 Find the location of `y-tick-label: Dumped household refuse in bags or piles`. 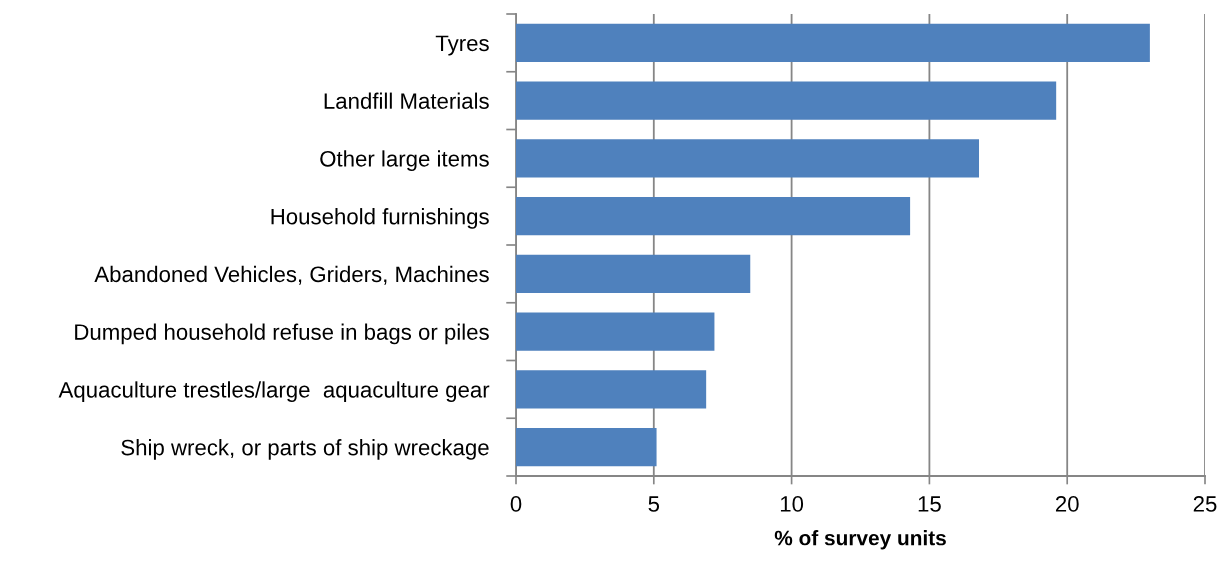

y-tick-label: Dumped household refuse in bags or piles is located at coordinates (282, 334).